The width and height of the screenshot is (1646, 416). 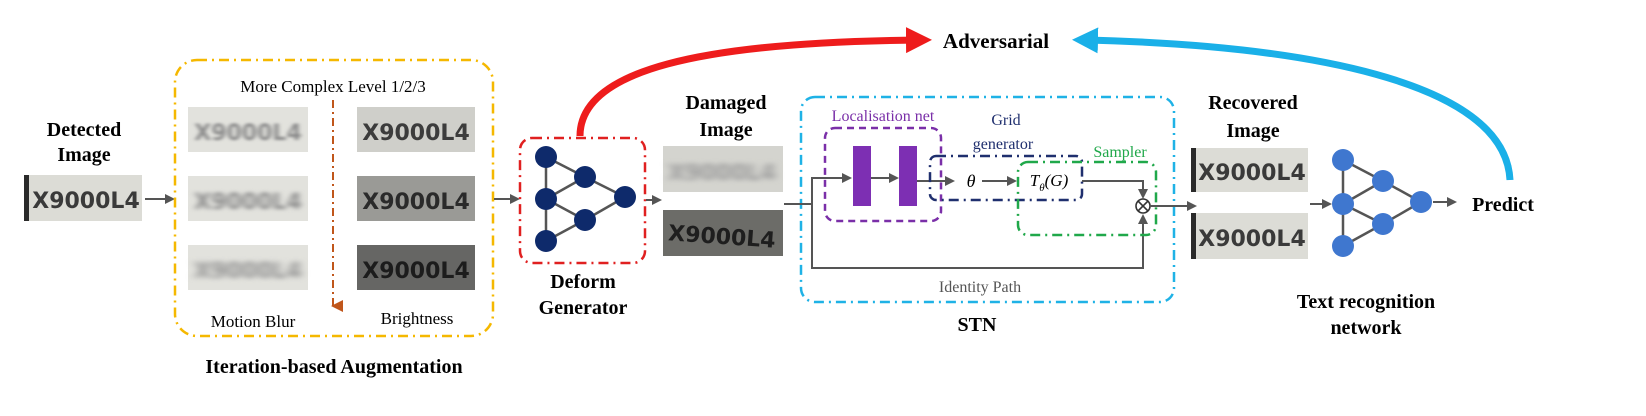 I want to click on damaged-plate-1-text: X9000L4, so click(x=722, y=173).